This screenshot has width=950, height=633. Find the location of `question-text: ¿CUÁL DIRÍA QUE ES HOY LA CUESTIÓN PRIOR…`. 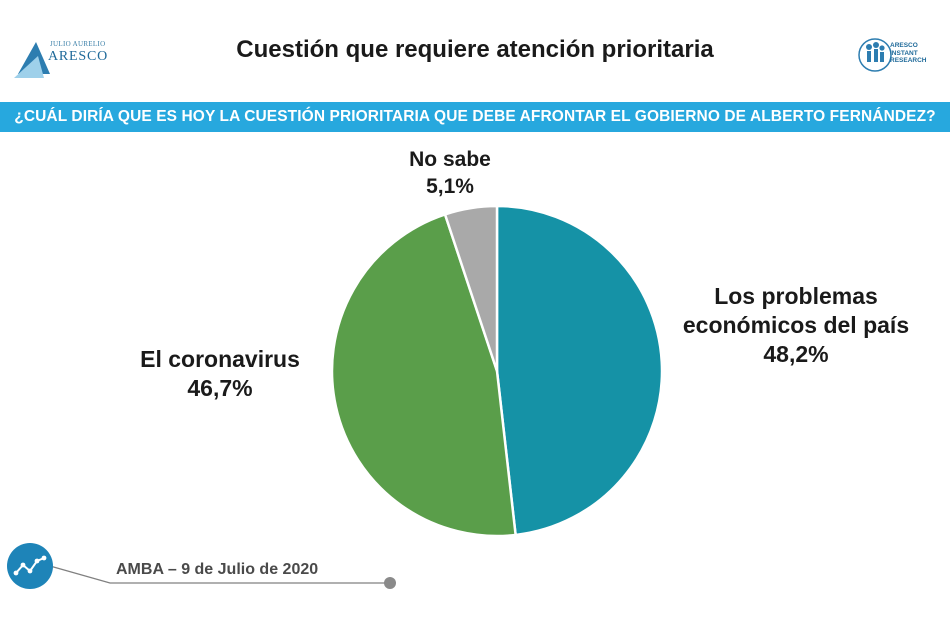

question-text: ¿CUÁL DIRÍA QUE ES HOY LA CUESTIÓN PRIOR… is located at coordinates (475, 116).